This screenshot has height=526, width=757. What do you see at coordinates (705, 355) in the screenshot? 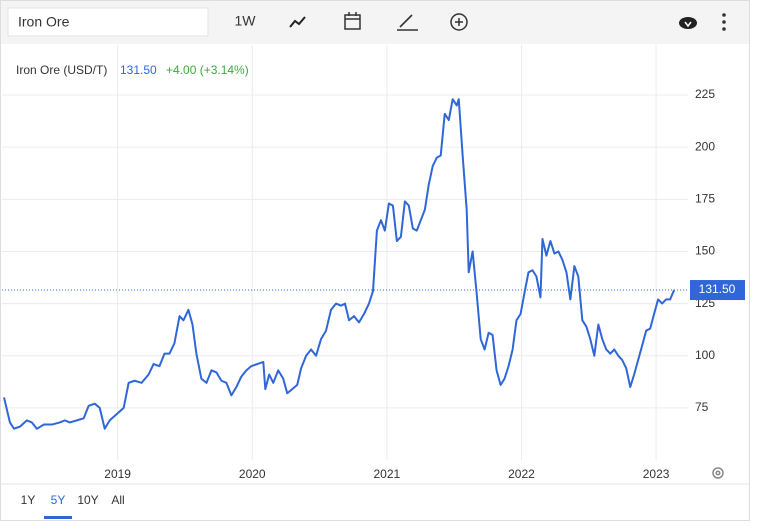
I see `y-tick-label: 100` at bounding box center [705, 355].